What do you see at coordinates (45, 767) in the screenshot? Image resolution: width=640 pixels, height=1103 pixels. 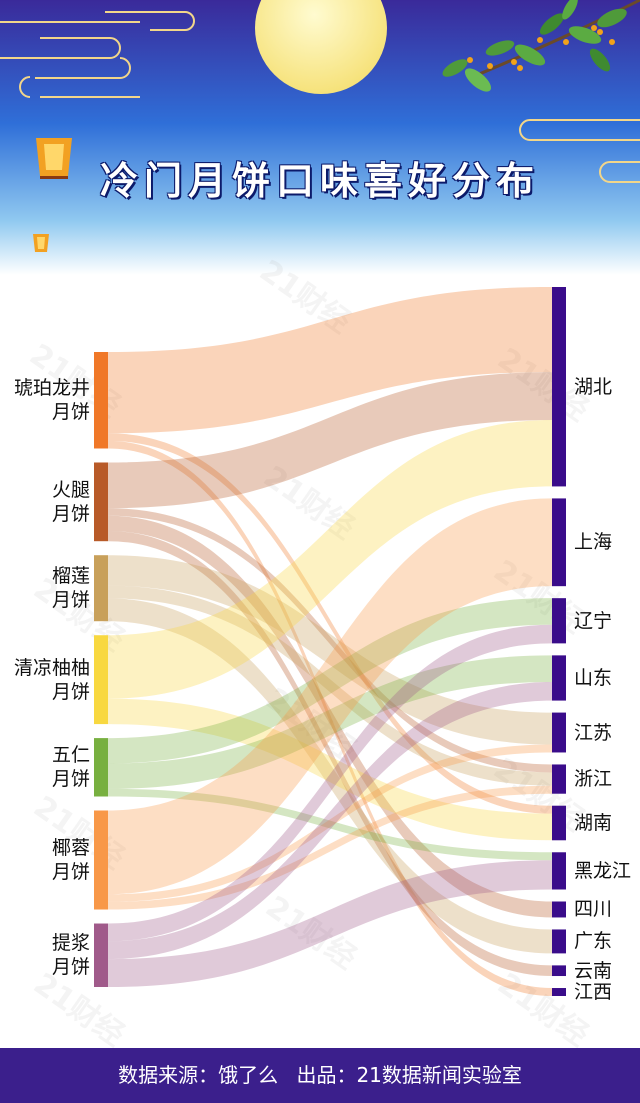 I see `source-node-label: 五仁 月饼` at bounding box center [45, 767].